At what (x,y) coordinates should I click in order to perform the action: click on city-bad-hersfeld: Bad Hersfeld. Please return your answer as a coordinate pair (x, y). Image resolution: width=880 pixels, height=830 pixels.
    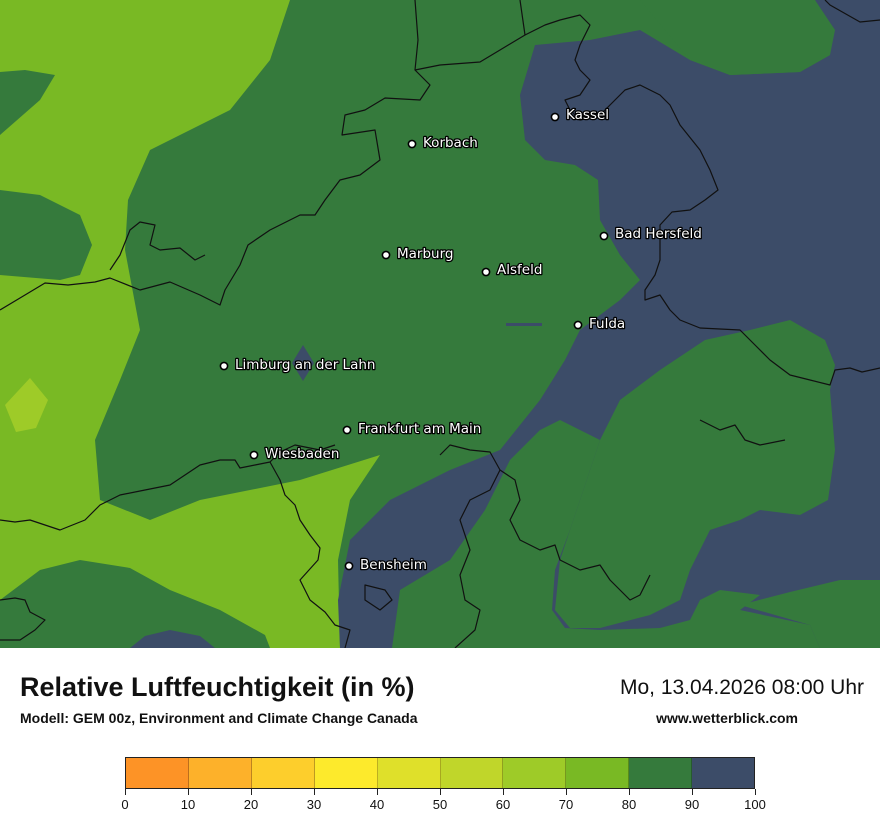
    Looking at the image, I should click on (651, 234).